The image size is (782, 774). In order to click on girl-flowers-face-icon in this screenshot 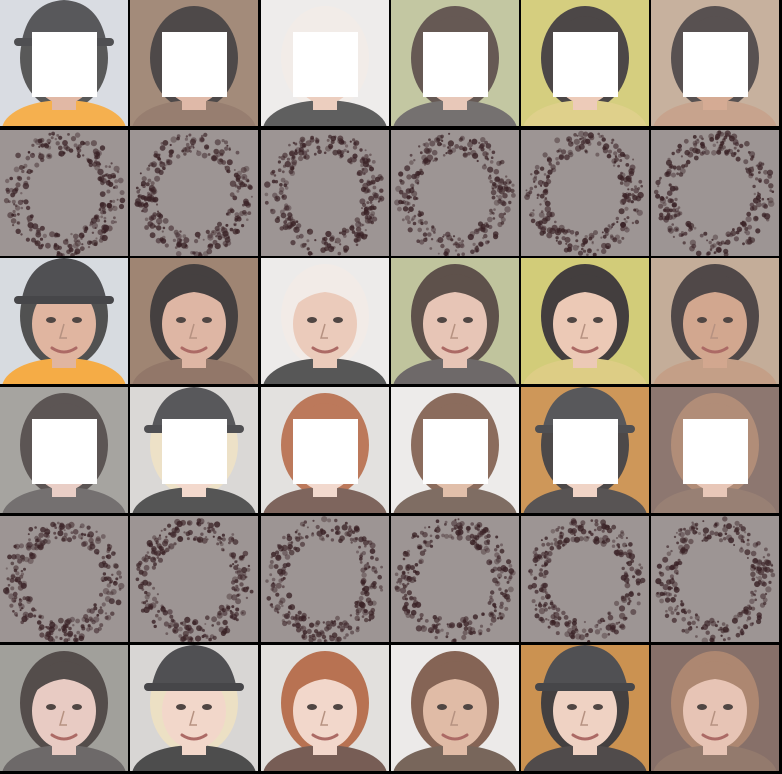, I will do `click(585, 321)`.